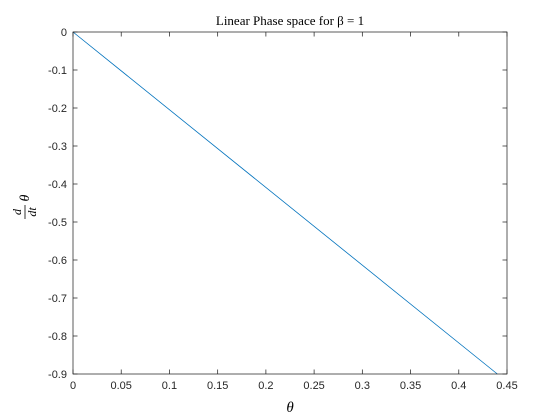 The width and height of the screenshot is (560, 420). I want to click on y-axis-label: d dt θ, so click(24, 206).